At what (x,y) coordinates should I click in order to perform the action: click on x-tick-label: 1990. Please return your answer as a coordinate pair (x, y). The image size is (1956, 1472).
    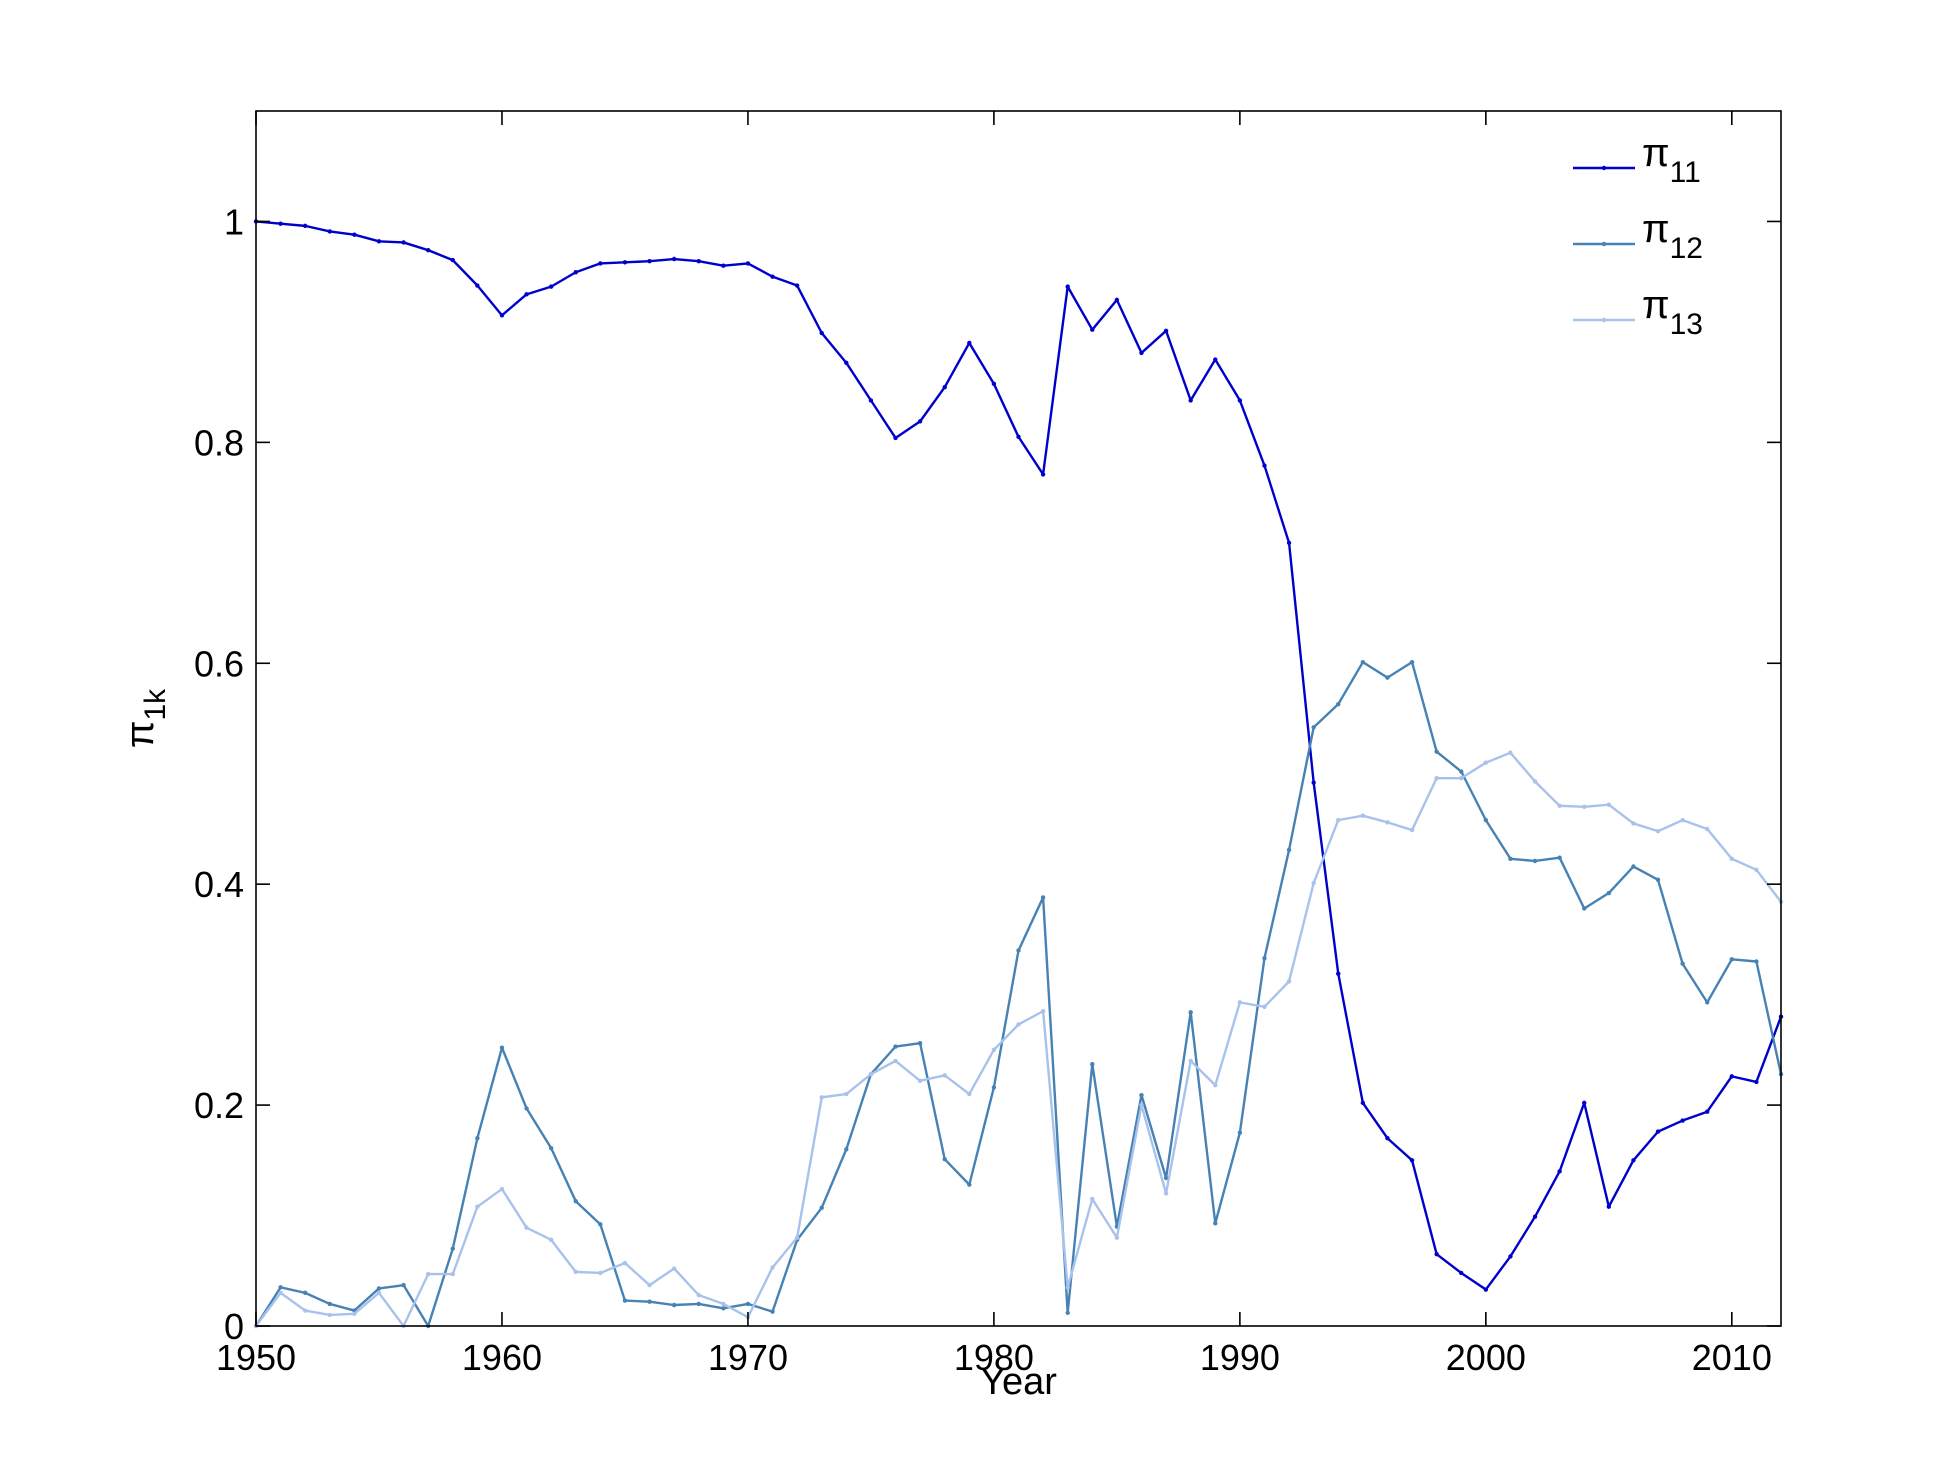
    Looking at the image, I should click on (1240, 1357).